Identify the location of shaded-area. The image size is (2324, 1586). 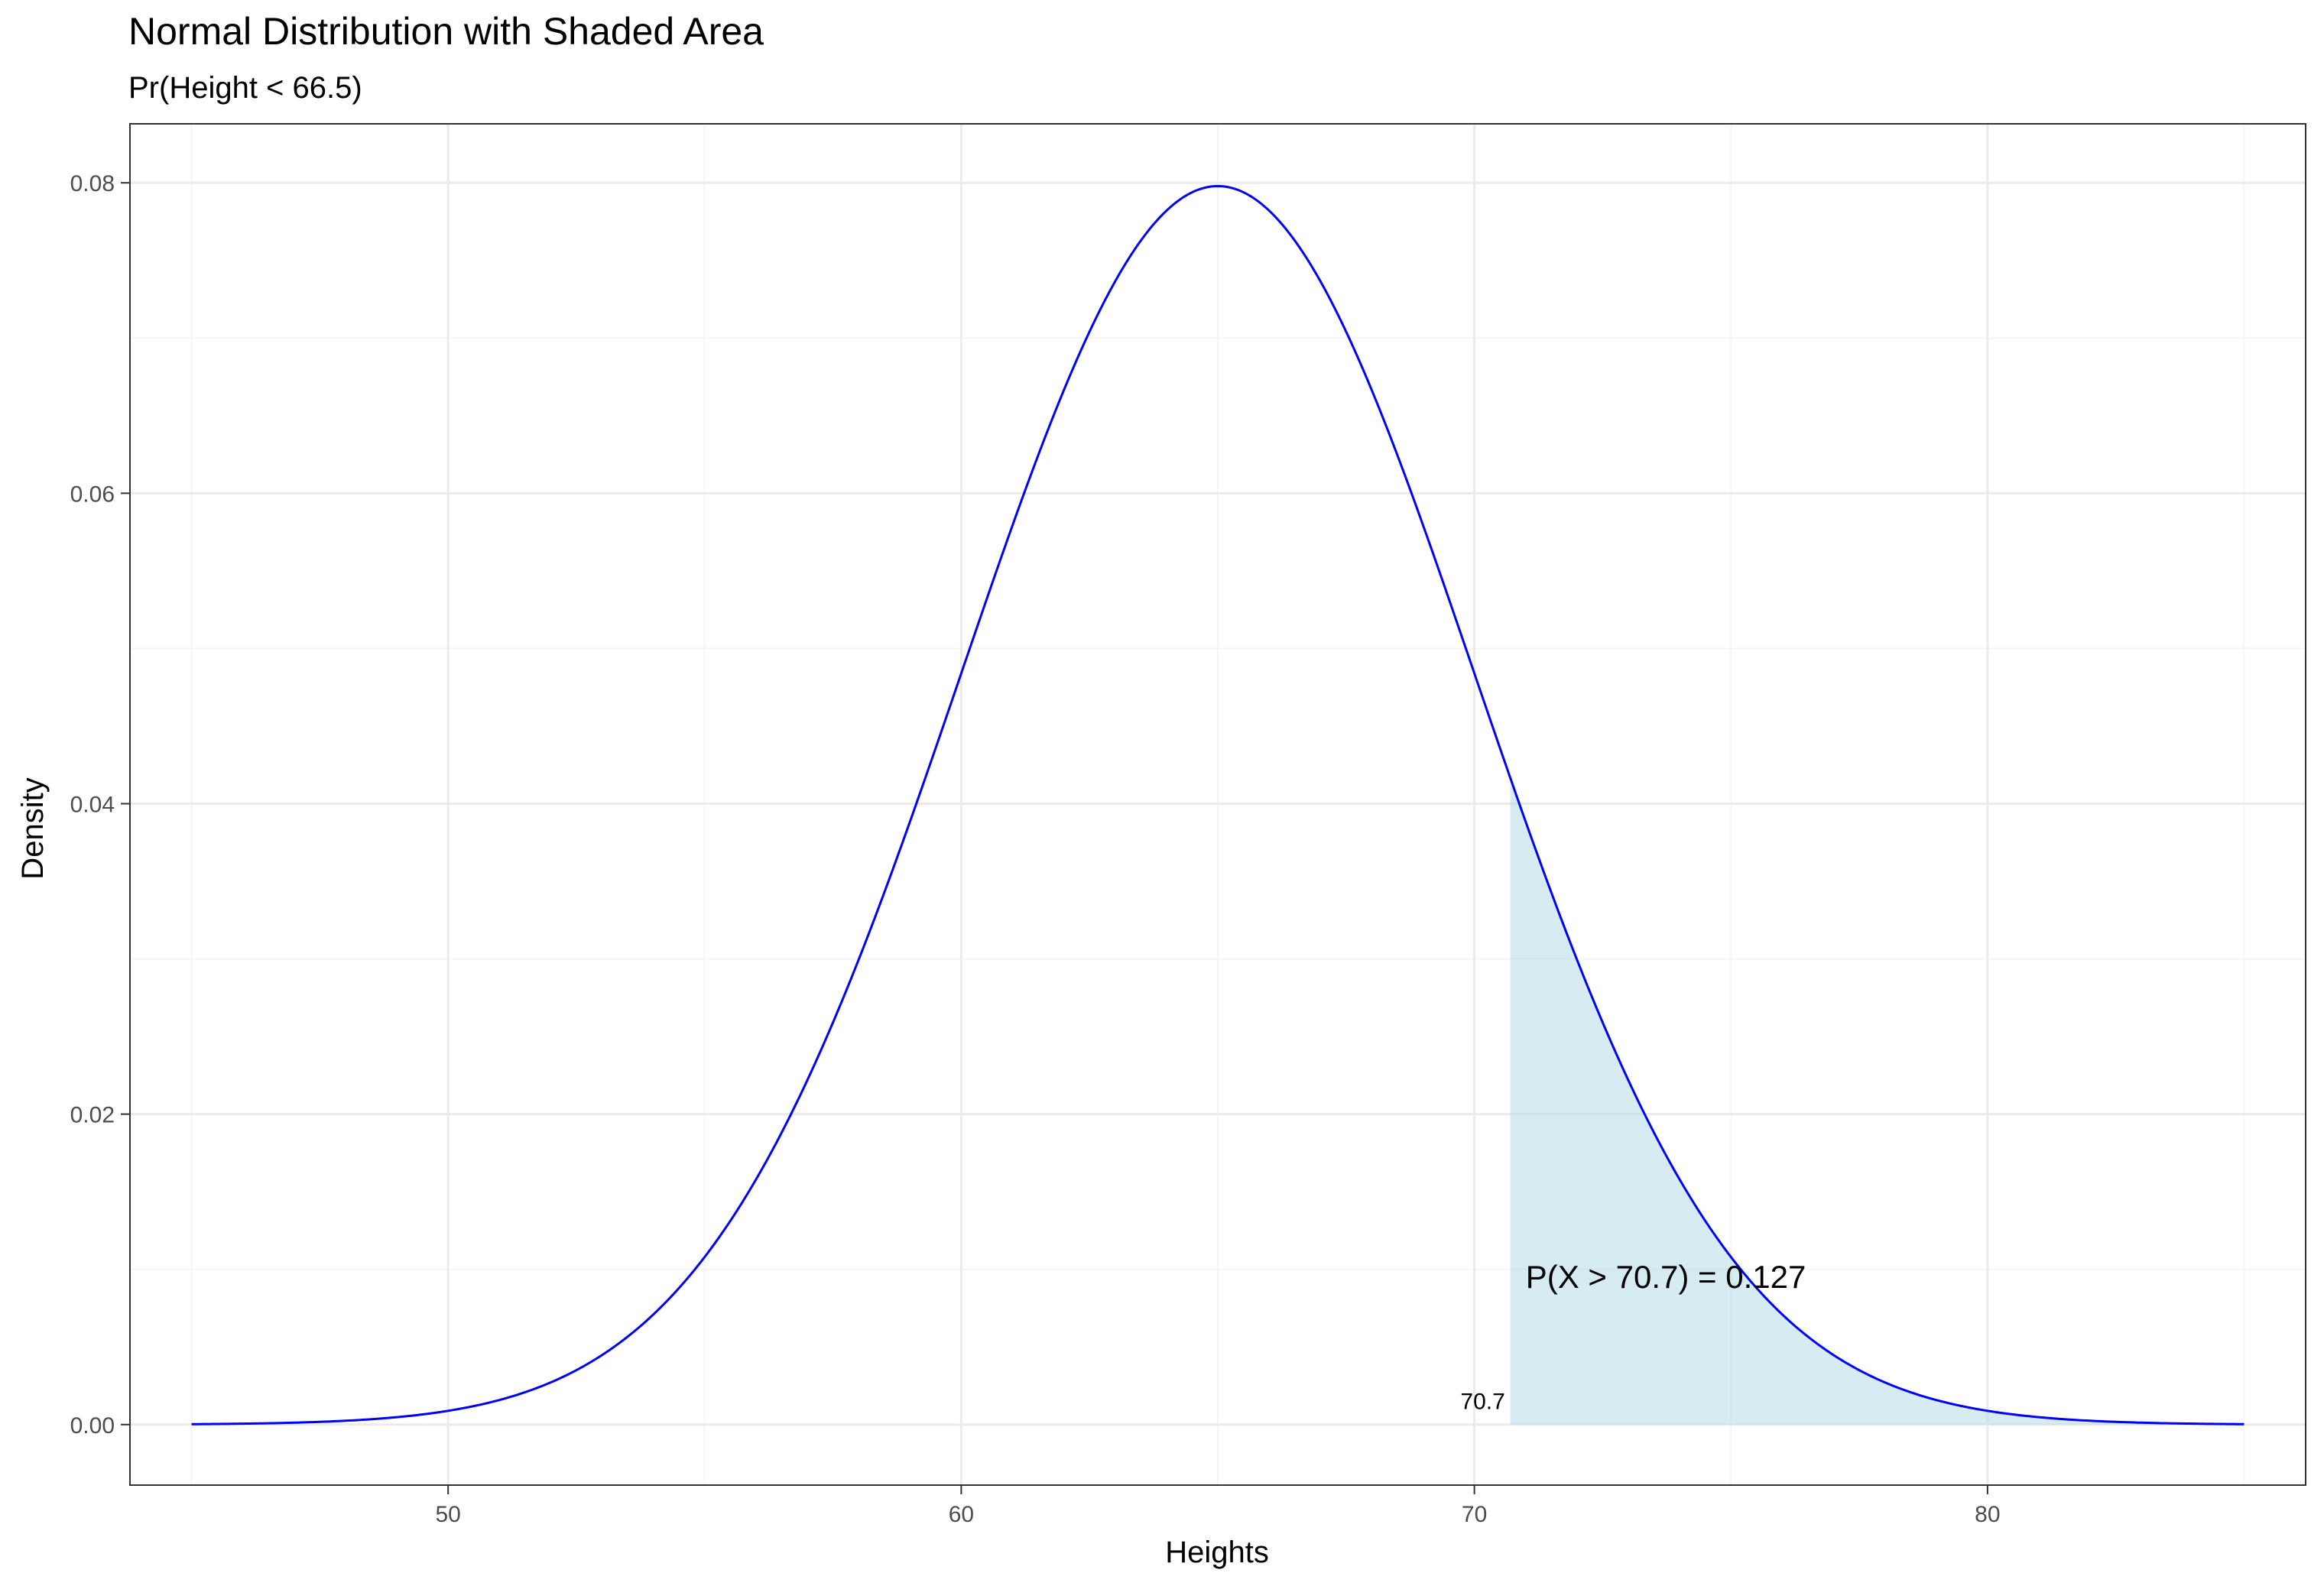
(1877, 1101).